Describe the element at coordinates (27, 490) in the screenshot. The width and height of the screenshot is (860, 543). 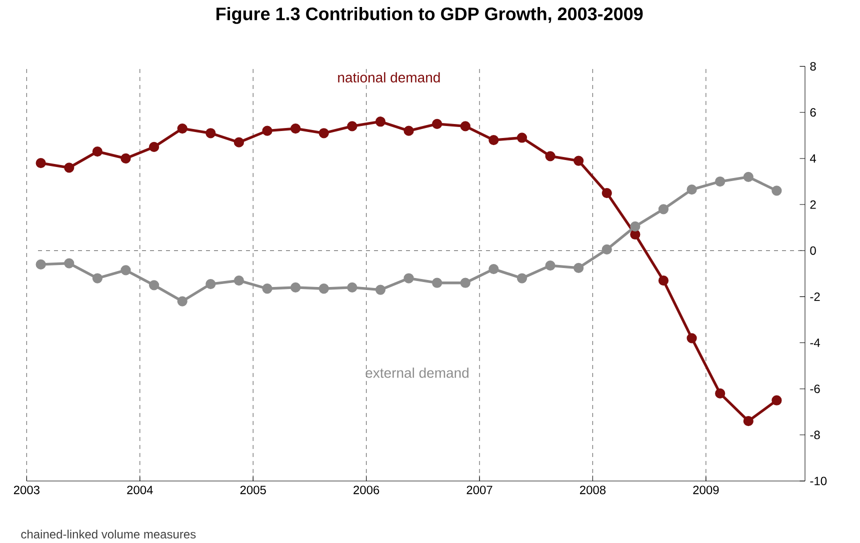
I see `x-tick-label: 2003` at that location.